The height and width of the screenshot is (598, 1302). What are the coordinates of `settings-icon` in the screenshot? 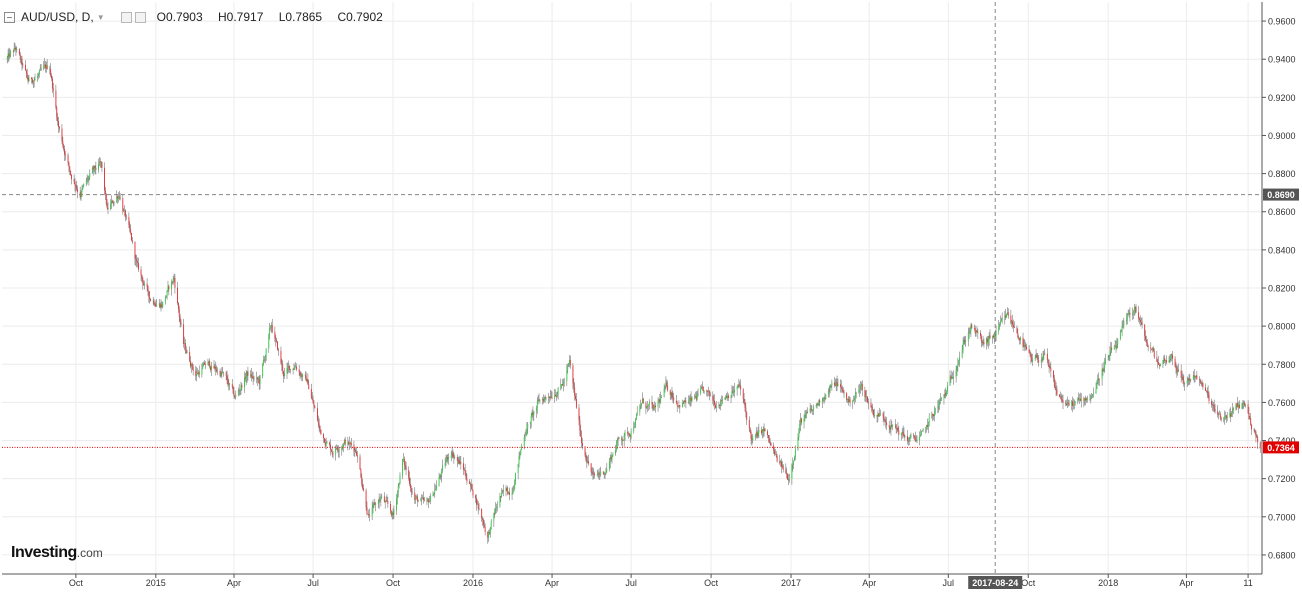 It's located at (126, 17).